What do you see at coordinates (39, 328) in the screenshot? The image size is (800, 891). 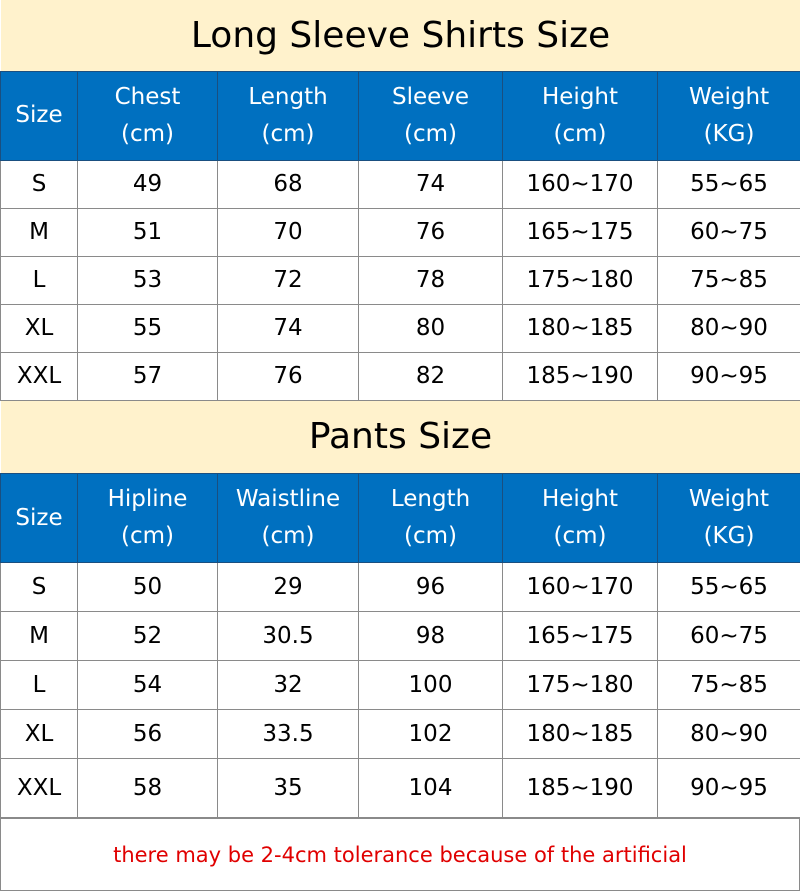 I see `table-cell: XL` at bounding box center [39, 328].